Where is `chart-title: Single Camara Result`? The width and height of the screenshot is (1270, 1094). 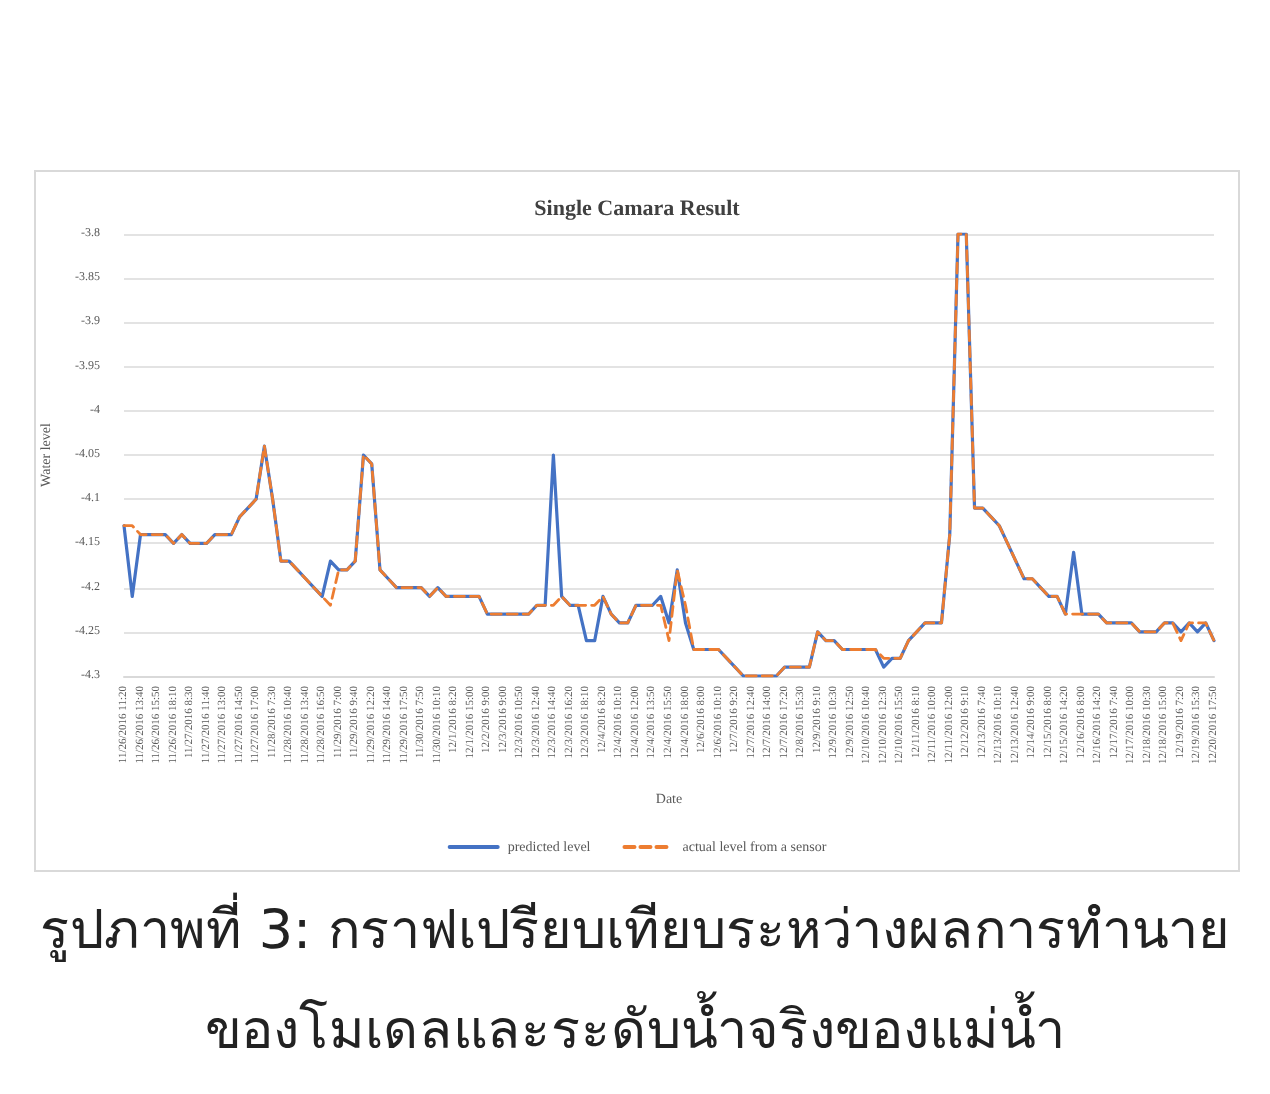
chart-title: Single Camara Result is located at coordinates (637, 209).